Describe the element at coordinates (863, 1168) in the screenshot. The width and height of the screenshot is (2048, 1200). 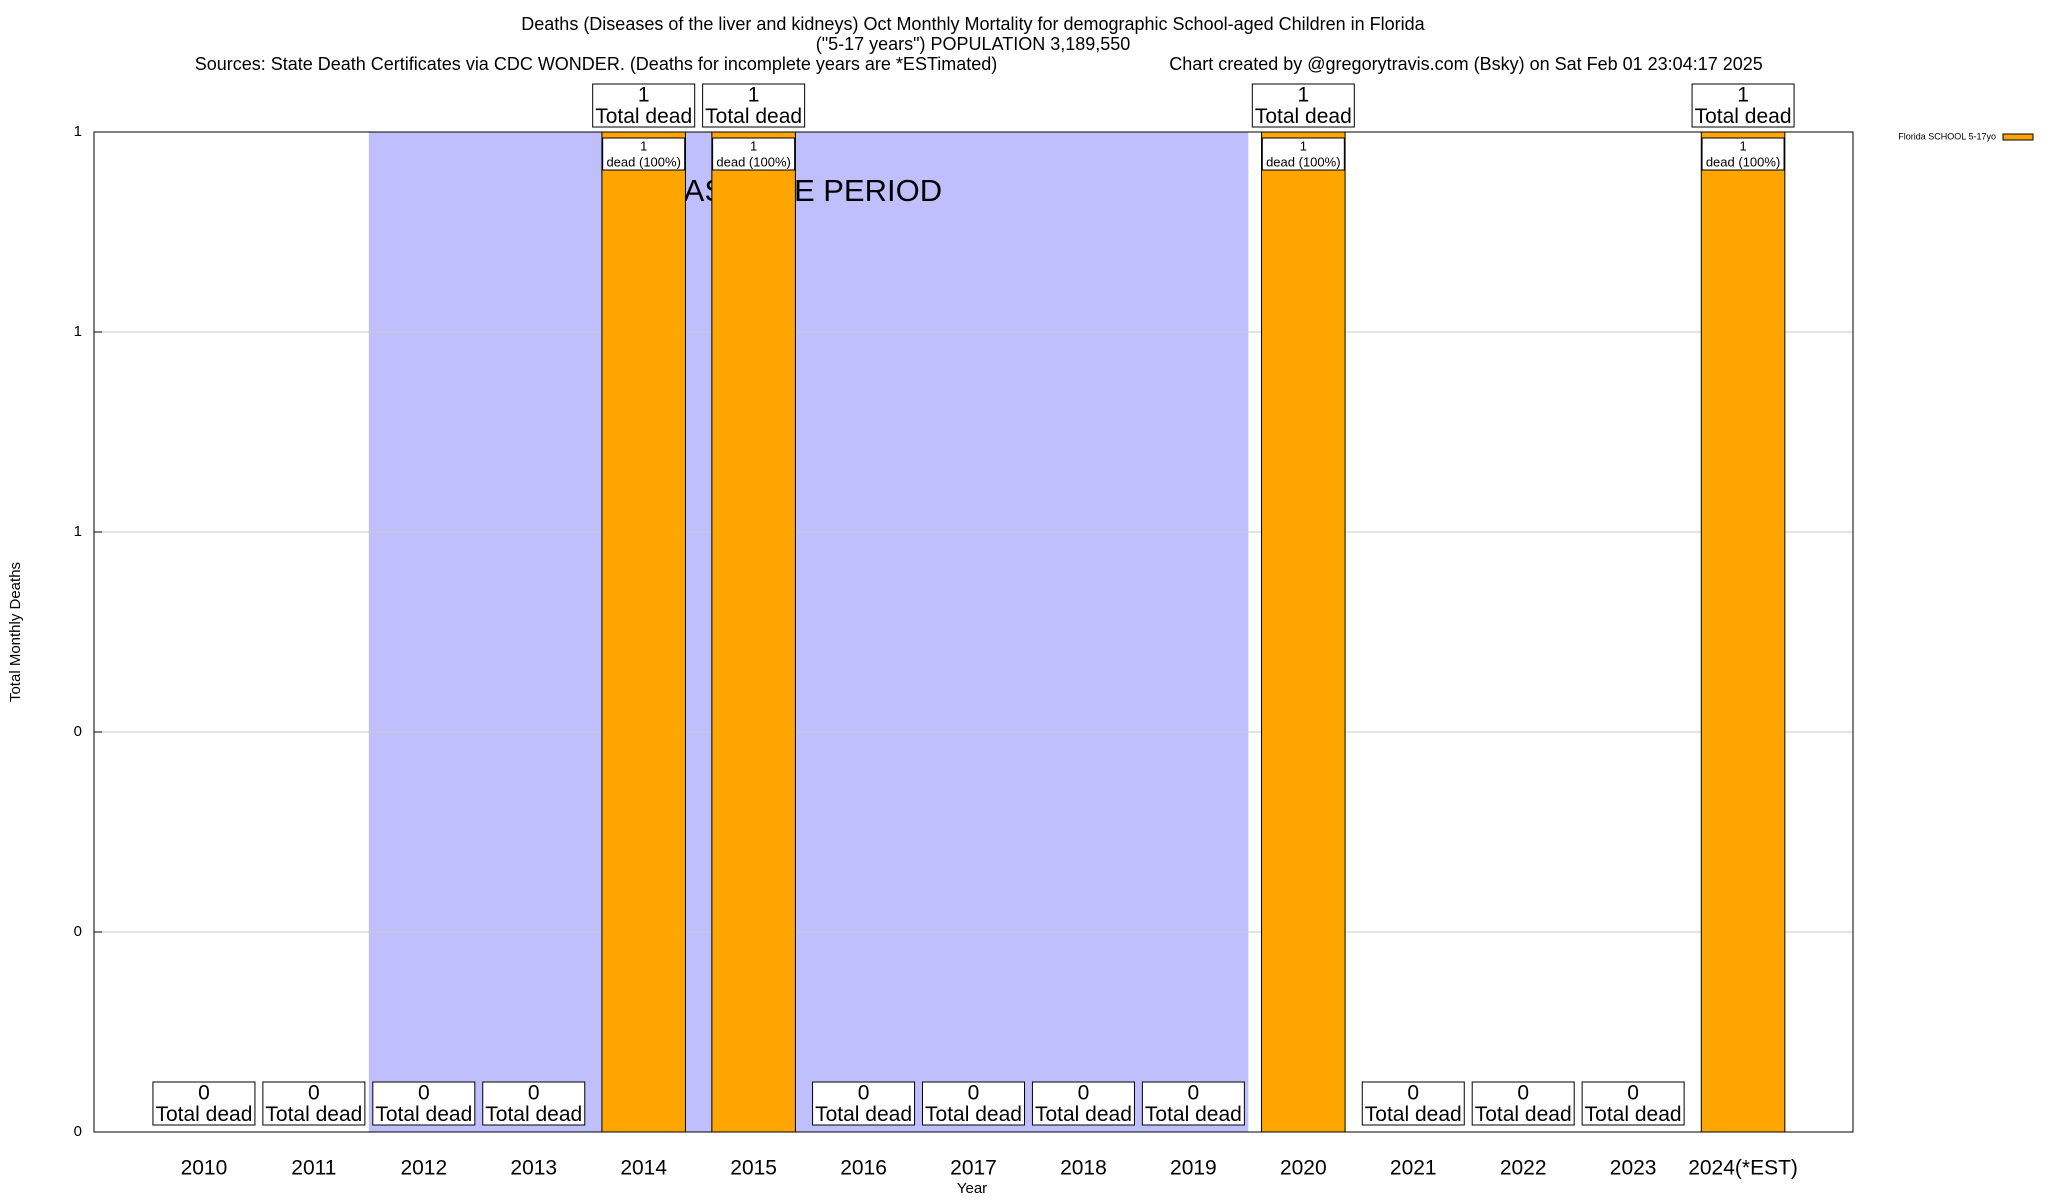
I see `x-tick-label: 2016` at that location.